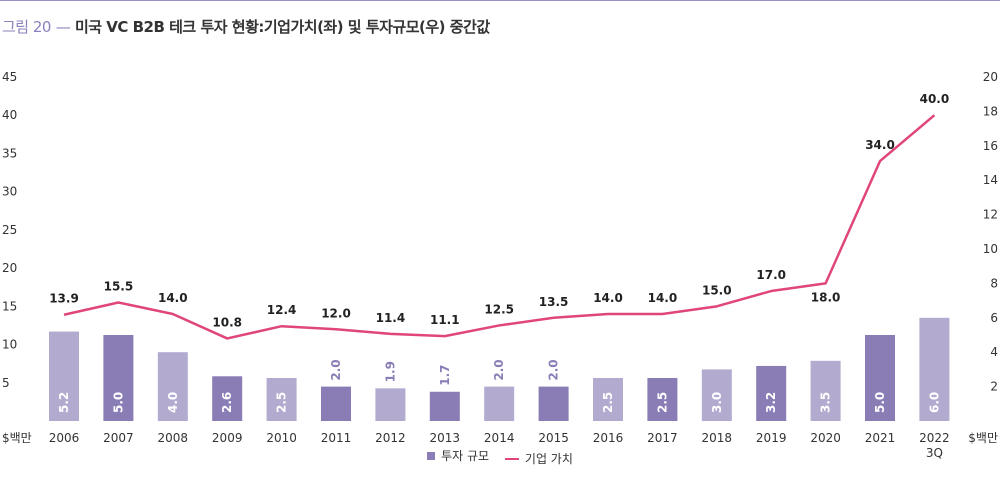 The image size is (1000, 493). I want to click on legend-line-swatch, so click(511, 458).